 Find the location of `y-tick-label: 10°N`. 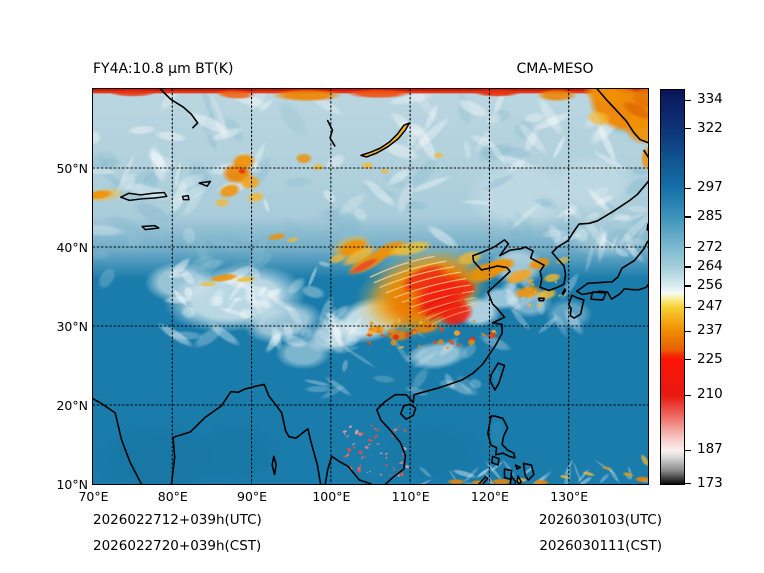

y-tick-label: 10°N is located at coordinates (72, 484).